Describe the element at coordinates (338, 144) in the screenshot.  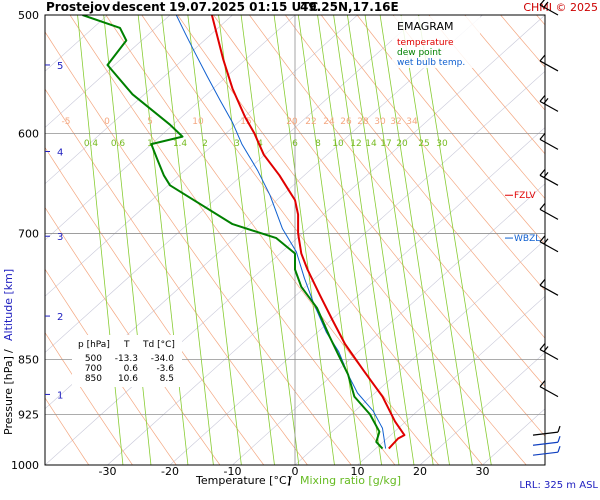
I see `mixing-ratio-label: 10` at that location.